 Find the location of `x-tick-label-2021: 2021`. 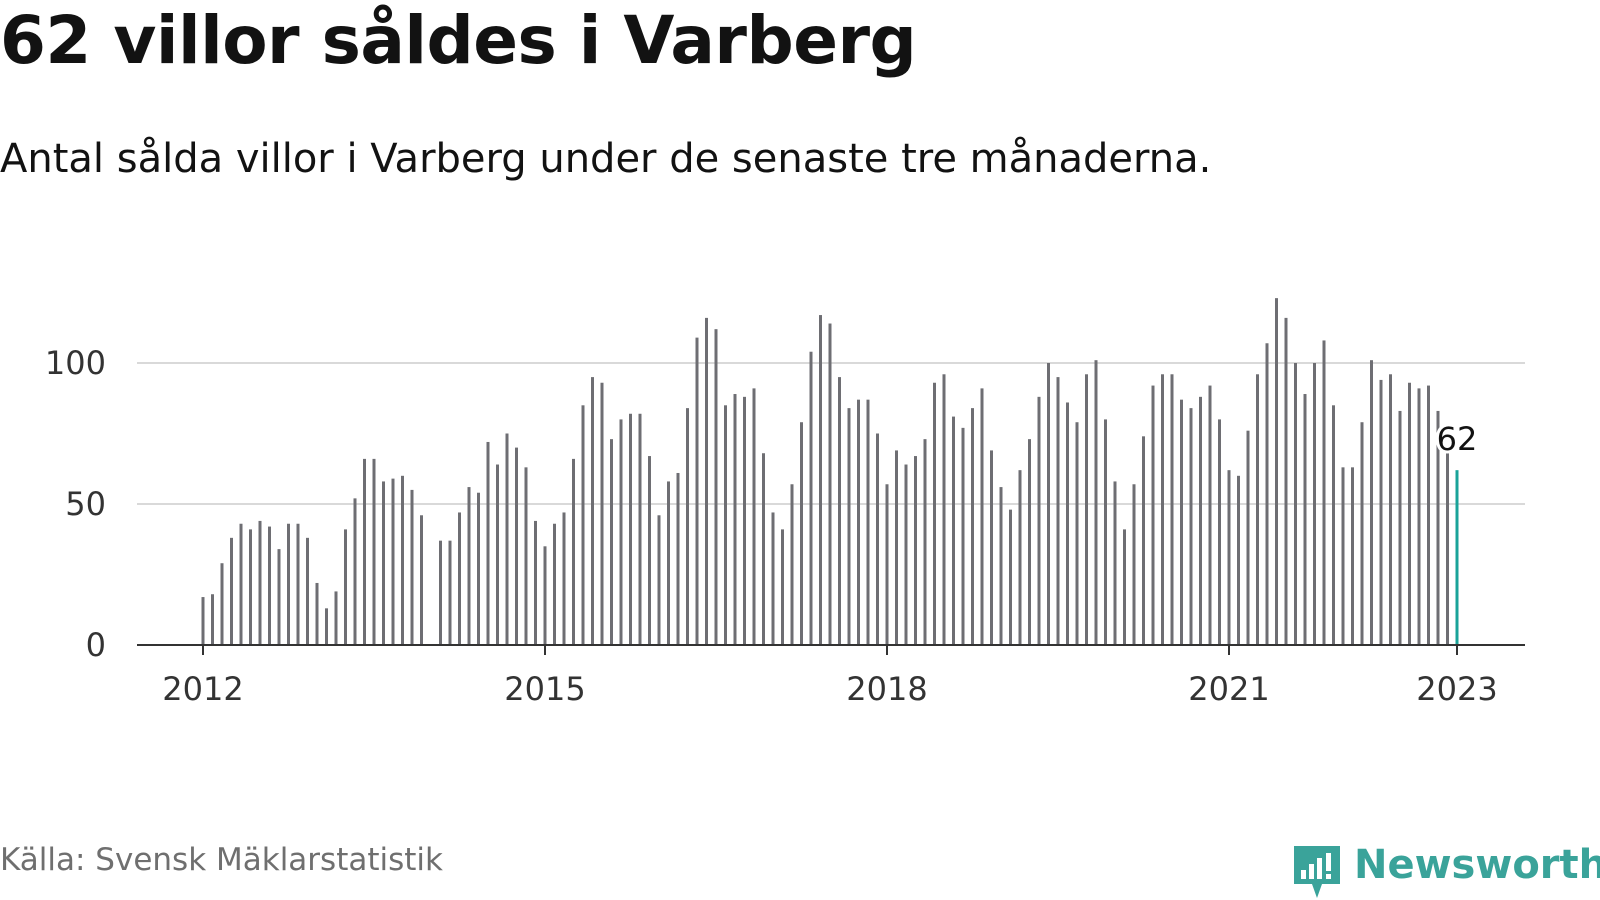

x-tick-label-2021: 2021 is located at coordinates (1228, 689).